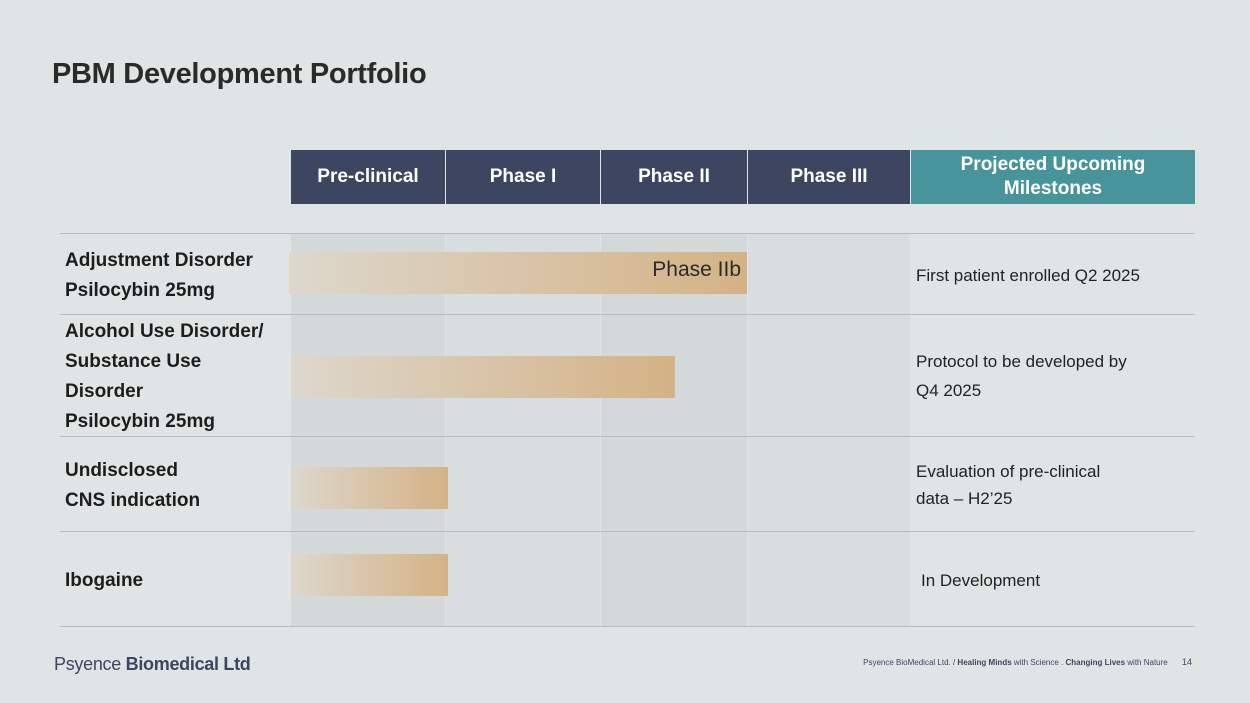  Describe the element at coordinates (132, 486) in the screenshot. I see `row-label-undisclosed-cns: Undisclosed CNS indication` at that location.